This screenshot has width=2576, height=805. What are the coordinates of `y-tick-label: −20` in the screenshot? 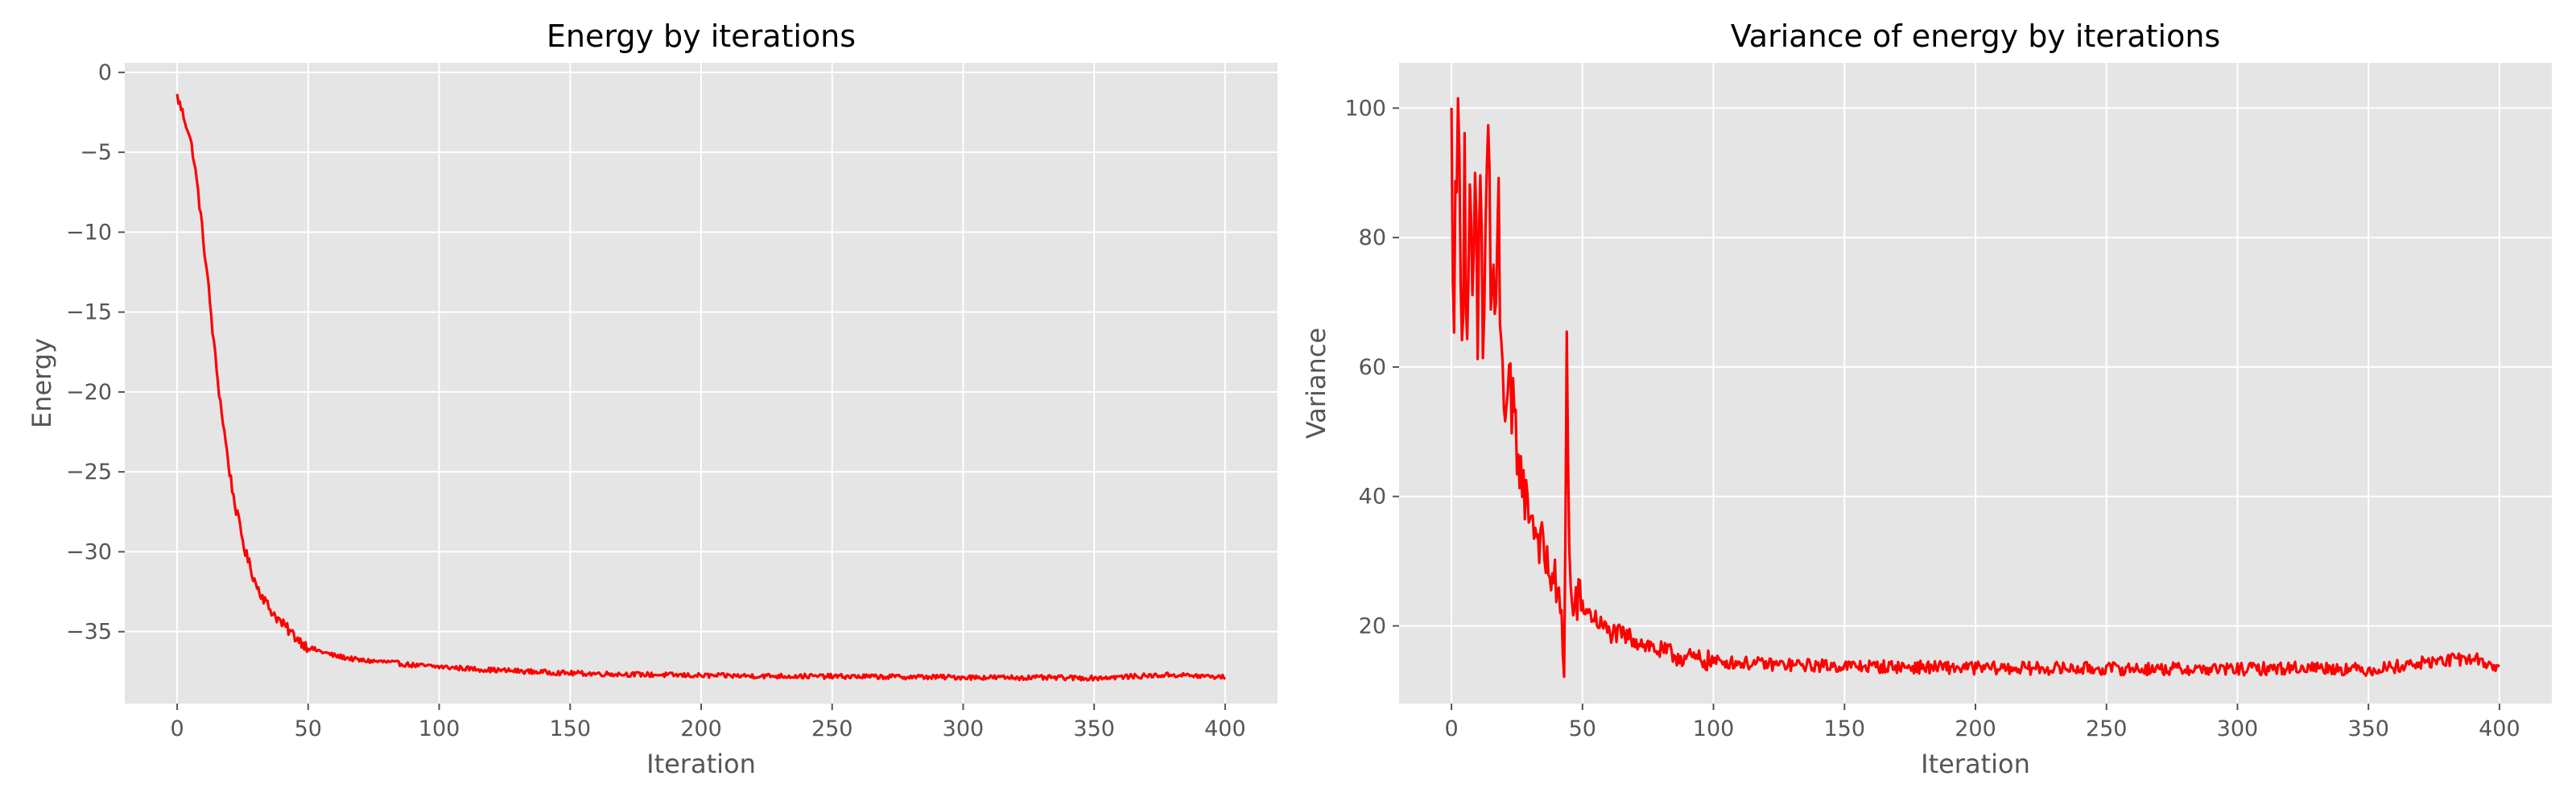 It's located at (89, 392).